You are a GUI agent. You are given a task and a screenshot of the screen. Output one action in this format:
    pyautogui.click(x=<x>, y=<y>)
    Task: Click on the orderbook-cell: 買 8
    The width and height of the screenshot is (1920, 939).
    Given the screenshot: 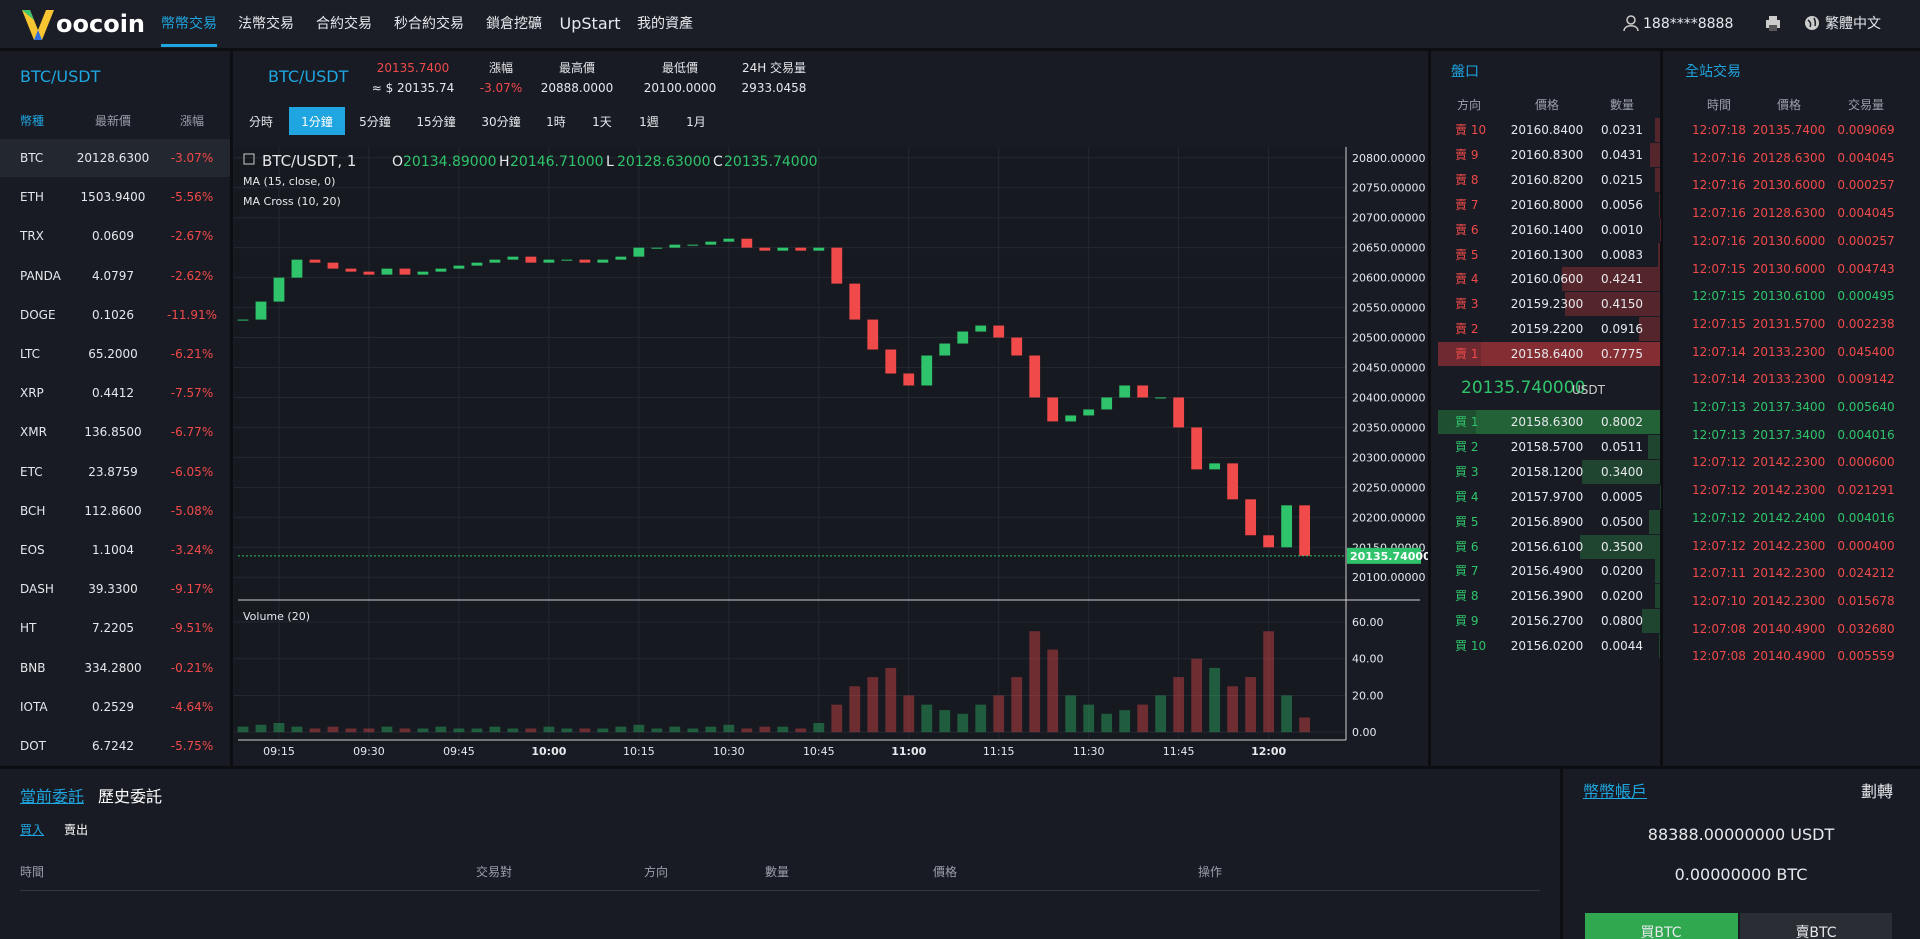 What is the action you would take?
    pyautogui.click(x=1467, y=596)
    